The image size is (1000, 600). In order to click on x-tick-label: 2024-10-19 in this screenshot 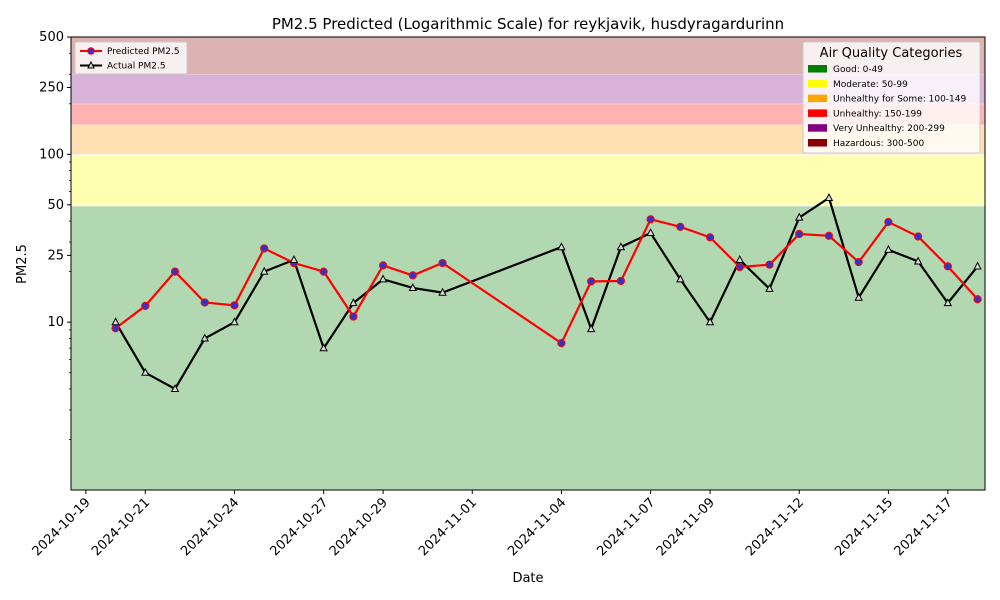, I will do `click(62, 527)`.